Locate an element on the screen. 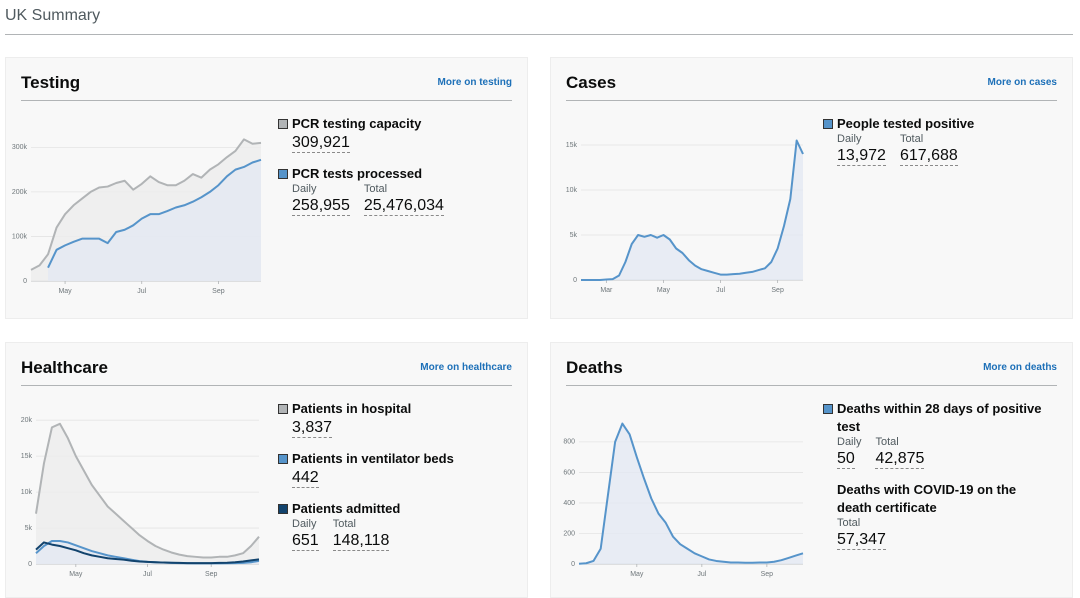  figure: Daily 50 is located at coordinates (849, 452).